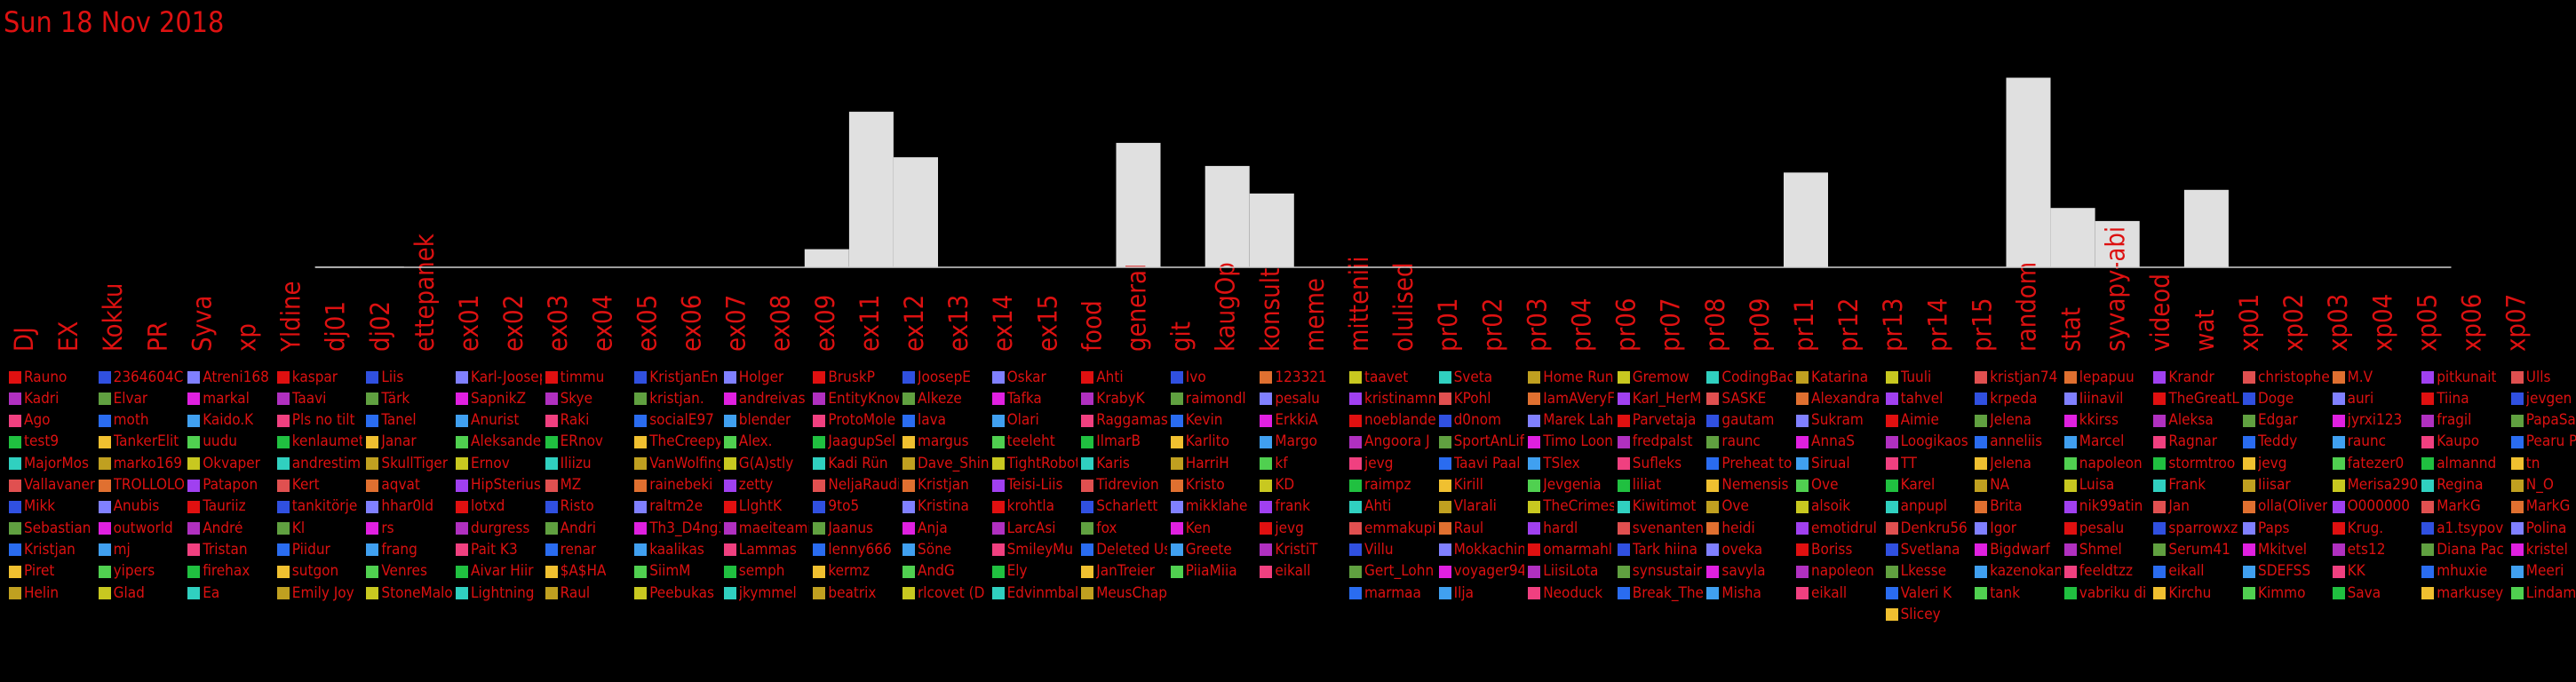 The height and width of the screenshot is (682, 2576). What do you see at coordinates (1303, 464) in the screenshot?
I see `legend-user: kf` at bounding box center [1303, 464].